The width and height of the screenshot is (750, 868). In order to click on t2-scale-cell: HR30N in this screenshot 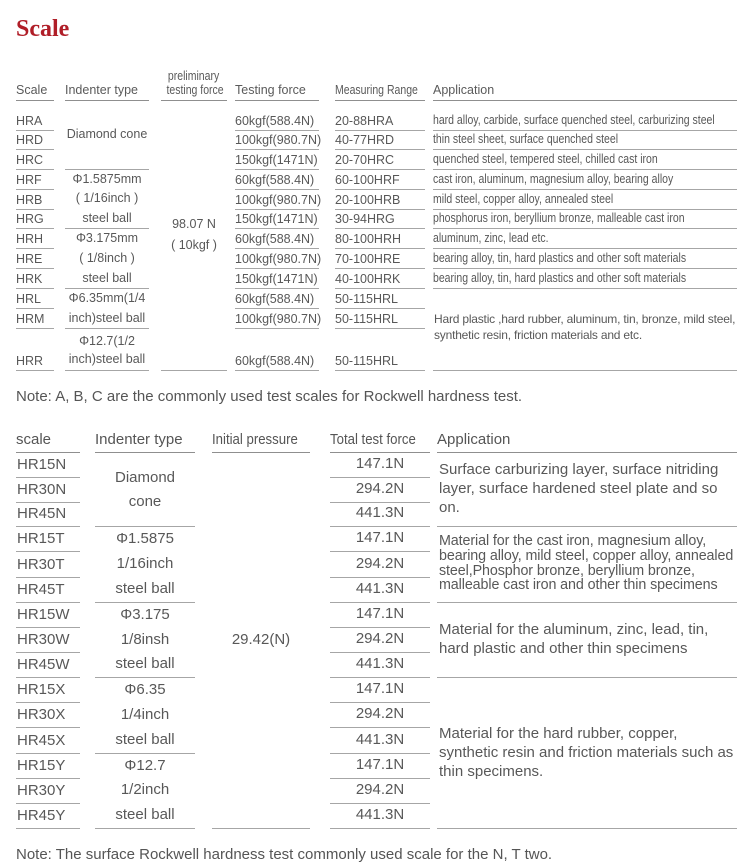, I will do `click(48, 490)`.